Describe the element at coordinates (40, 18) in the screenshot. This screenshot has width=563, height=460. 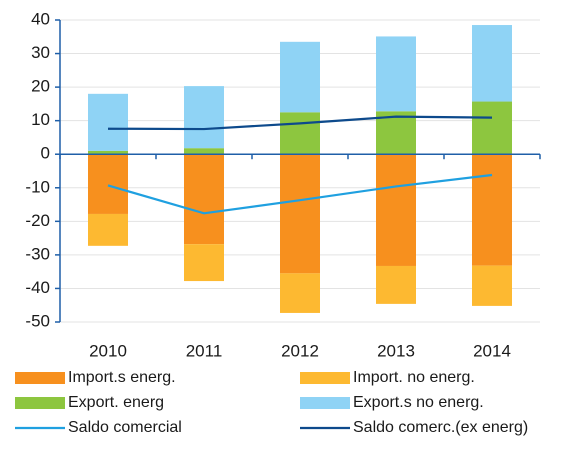
I see `y-tick-label: 40` at that location.